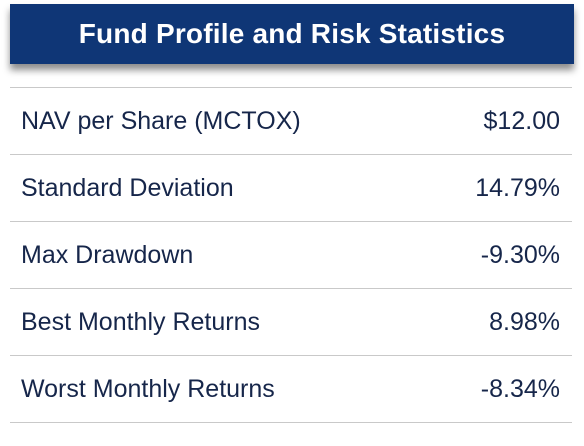  Describe the element at coordinates (140, 321) in the screenshot. I see `row-label: Best Monthly Returns` at that location.